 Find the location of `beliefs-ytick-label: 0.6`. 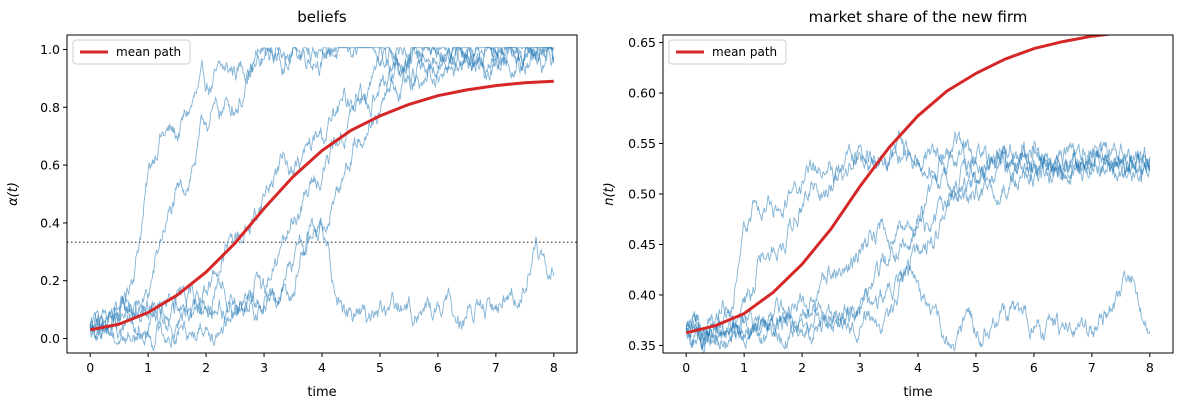

beliefs-ytick-label: 0.6 is located at coordinates (50, 165).